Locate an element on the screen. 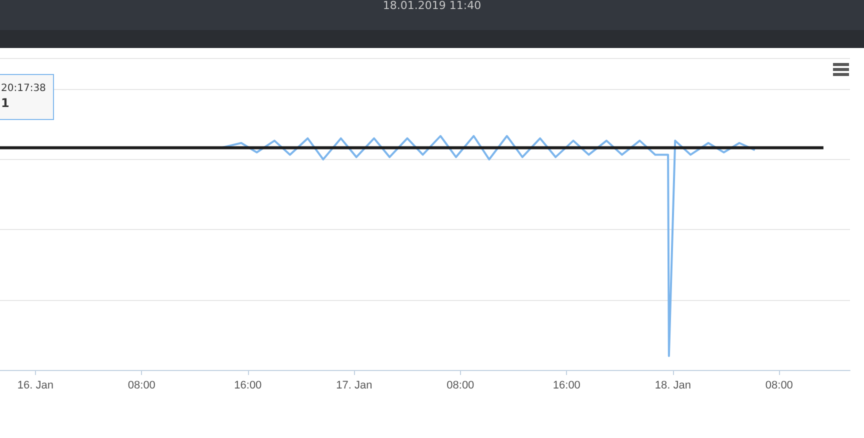 The width and height of the screenshot is (864, 438). chart-title: 18.01.2019 11:40 is located at coordinates (432, 15).